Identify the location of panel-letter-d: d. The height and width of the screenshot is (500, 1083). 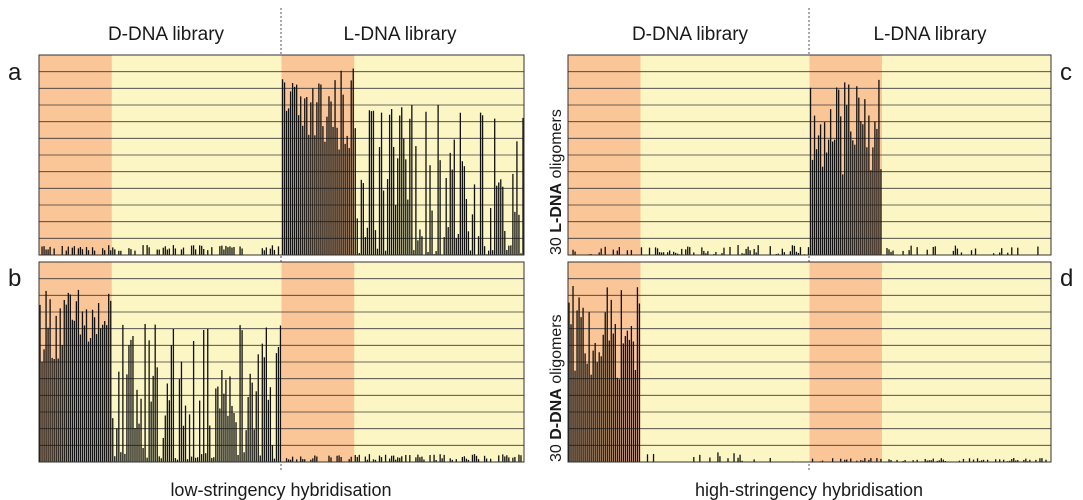
(1066, 278).